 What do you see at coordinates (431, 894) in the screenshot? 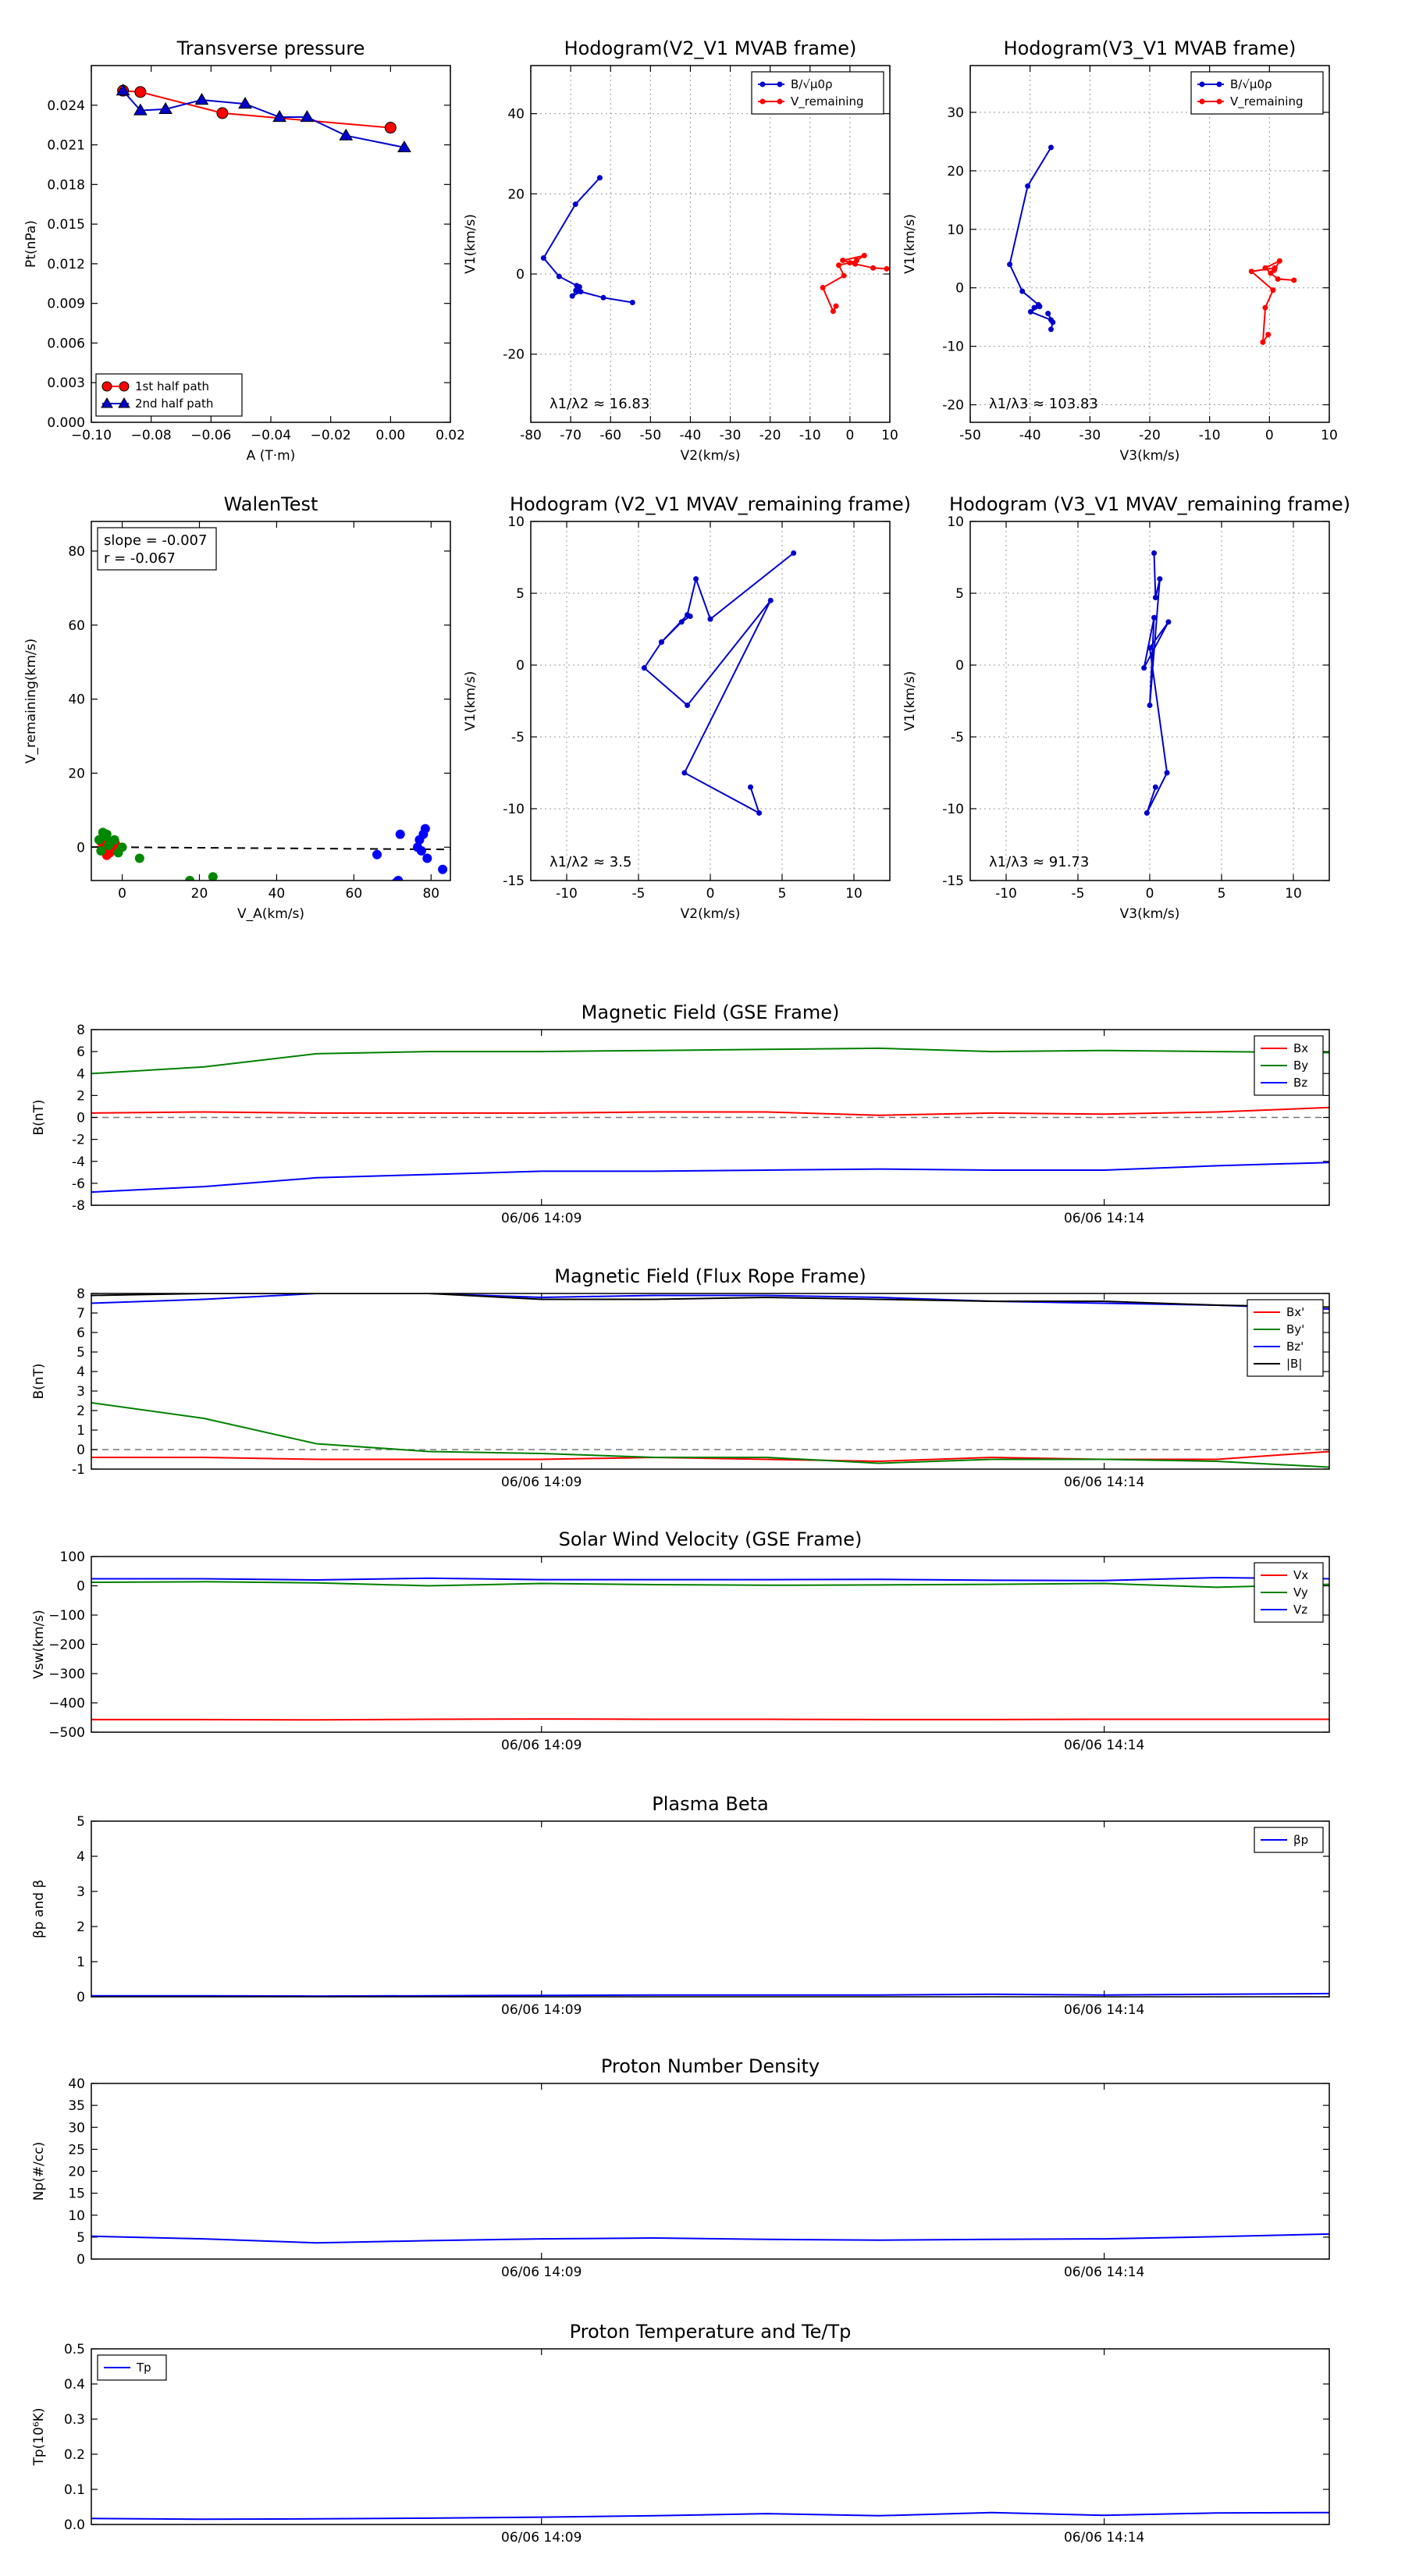
I see `x-tick-label: 80` at bounding box center [431, 894].